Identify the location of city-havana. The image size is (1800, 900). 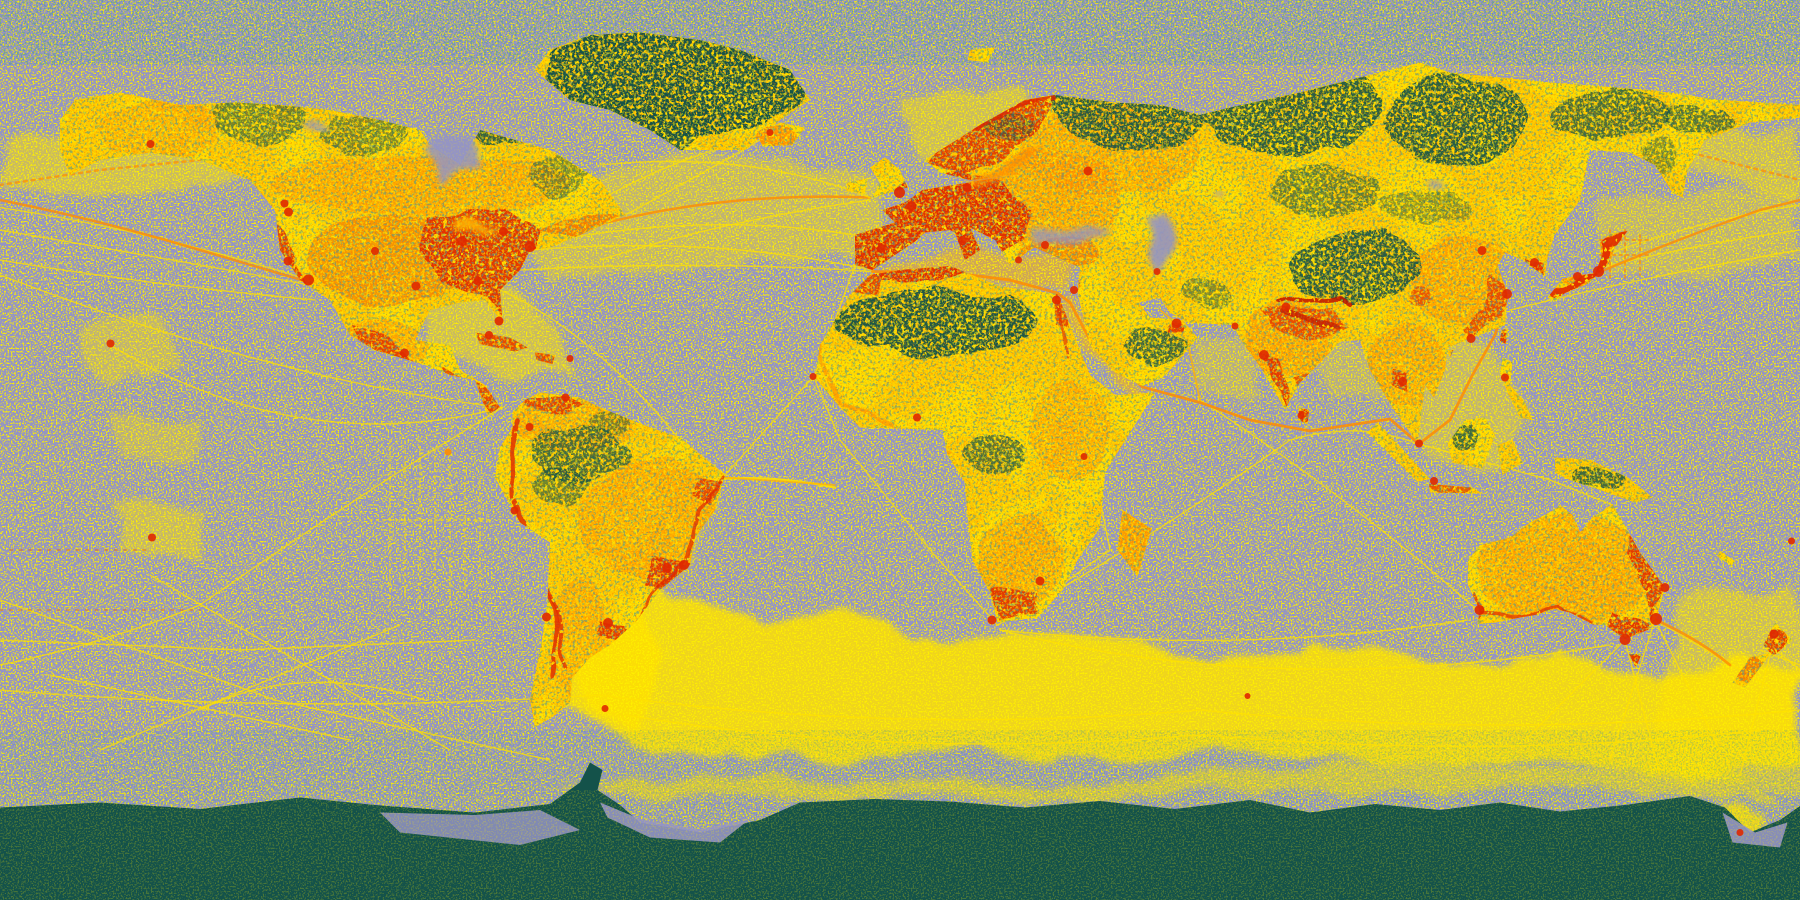
(489, 335).